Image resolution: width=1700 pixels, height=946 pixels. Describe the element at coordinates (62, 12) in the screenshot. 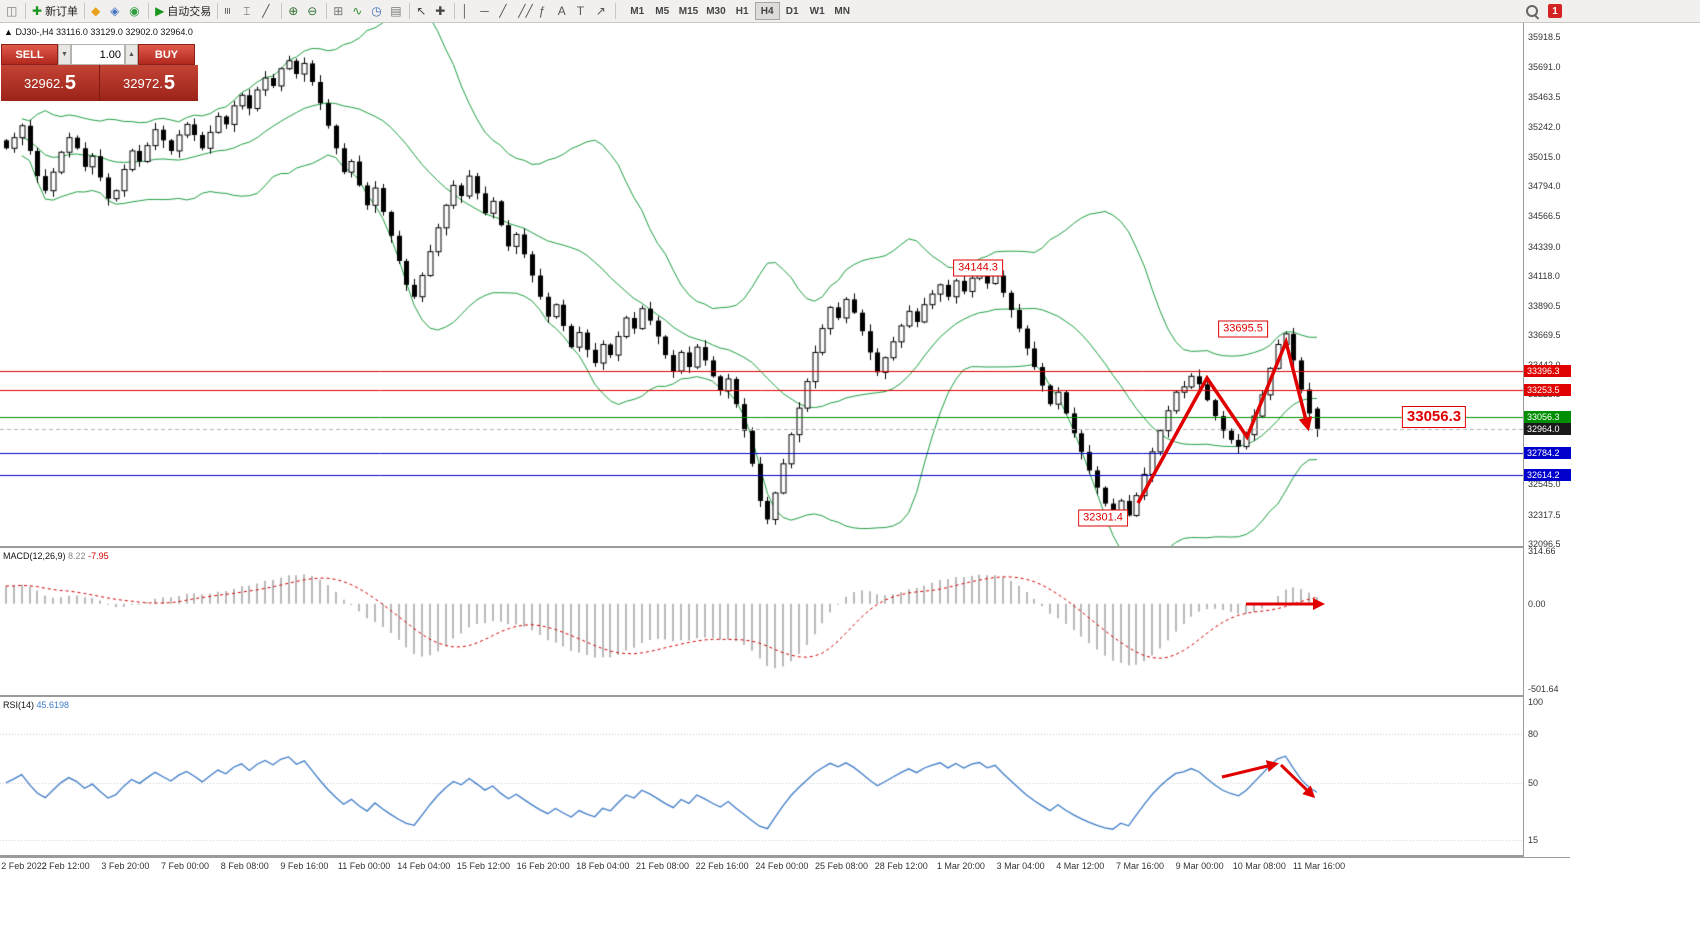

I see `new-order-button-label: 新订单` at that location.